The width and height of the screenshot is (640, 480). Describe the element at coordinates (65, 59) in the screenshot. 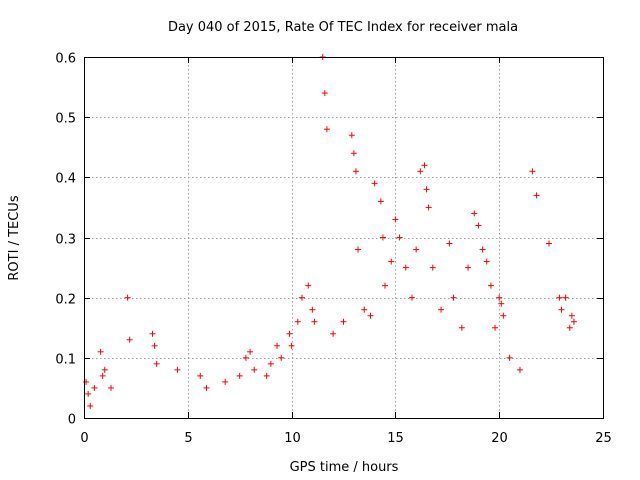

I see `y-tick-label: 0.6` at that location.